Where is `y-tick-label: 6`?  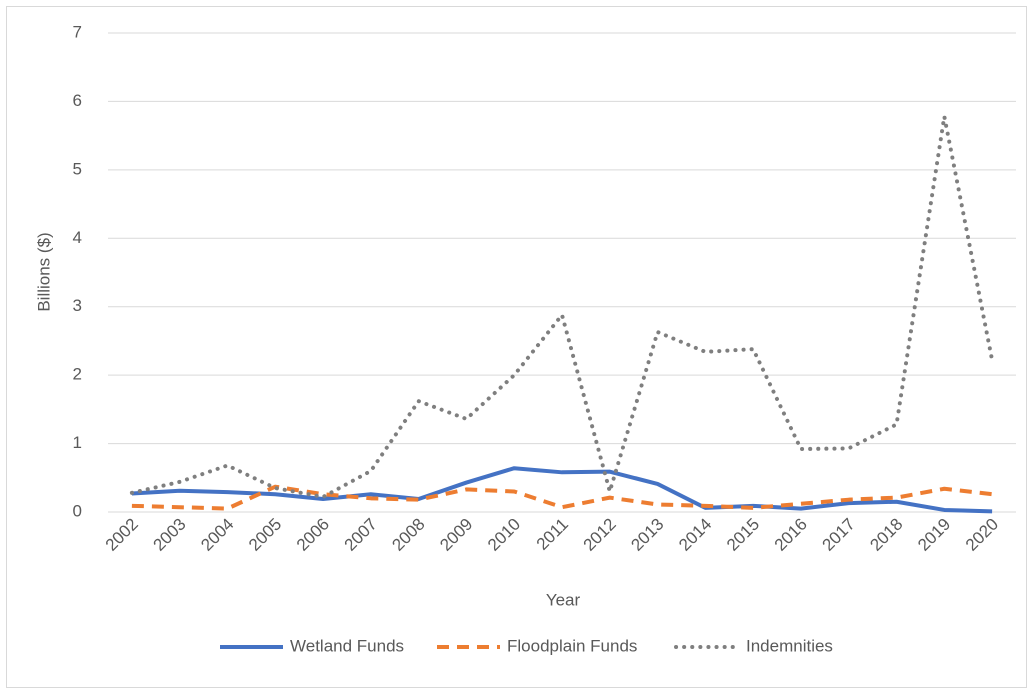 y-tick-label: 6 is located at coordinates (77, 100).